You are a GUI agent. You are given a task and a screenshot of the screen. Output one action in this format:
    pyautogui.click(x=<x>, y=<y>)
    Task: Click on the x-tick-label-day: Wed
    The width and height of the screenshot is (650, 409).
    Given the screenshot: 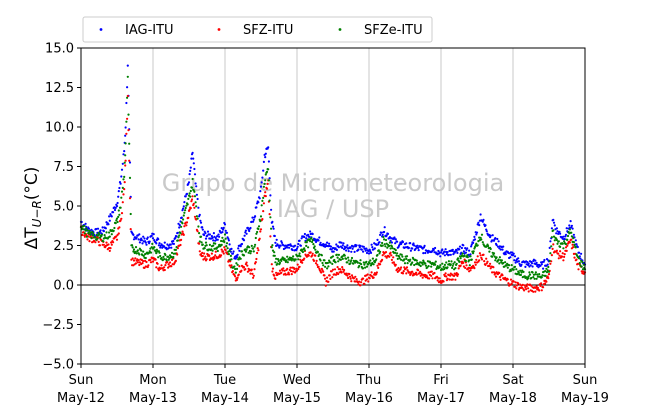 What is the action you would take?
    pyautogui.click(x=297, y=380)
    